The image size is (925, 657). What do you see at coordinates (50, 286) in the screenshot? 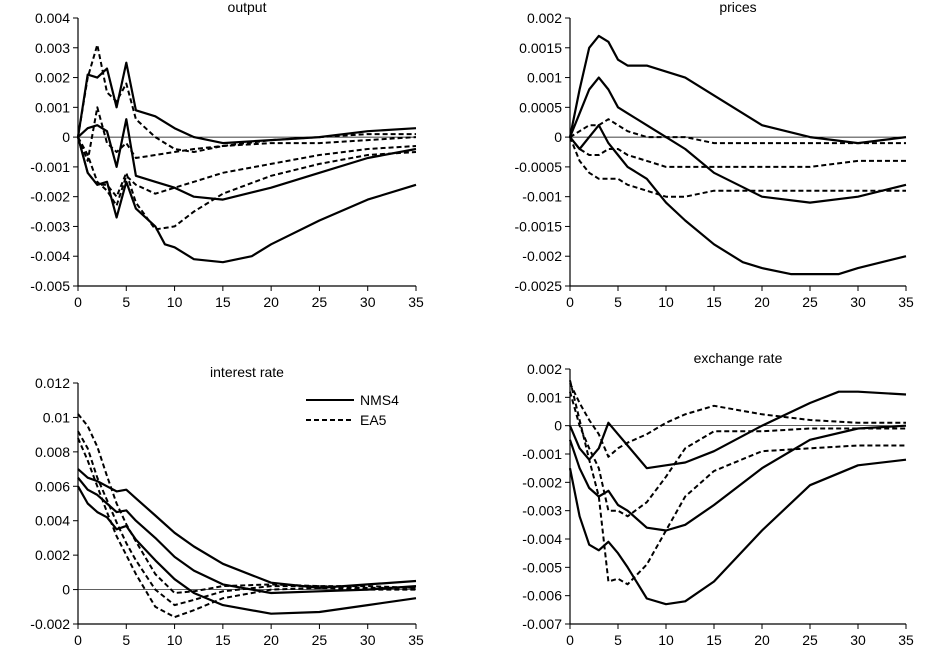
I see `y-tick-label: -0.005` at bounding box center [50, 286].